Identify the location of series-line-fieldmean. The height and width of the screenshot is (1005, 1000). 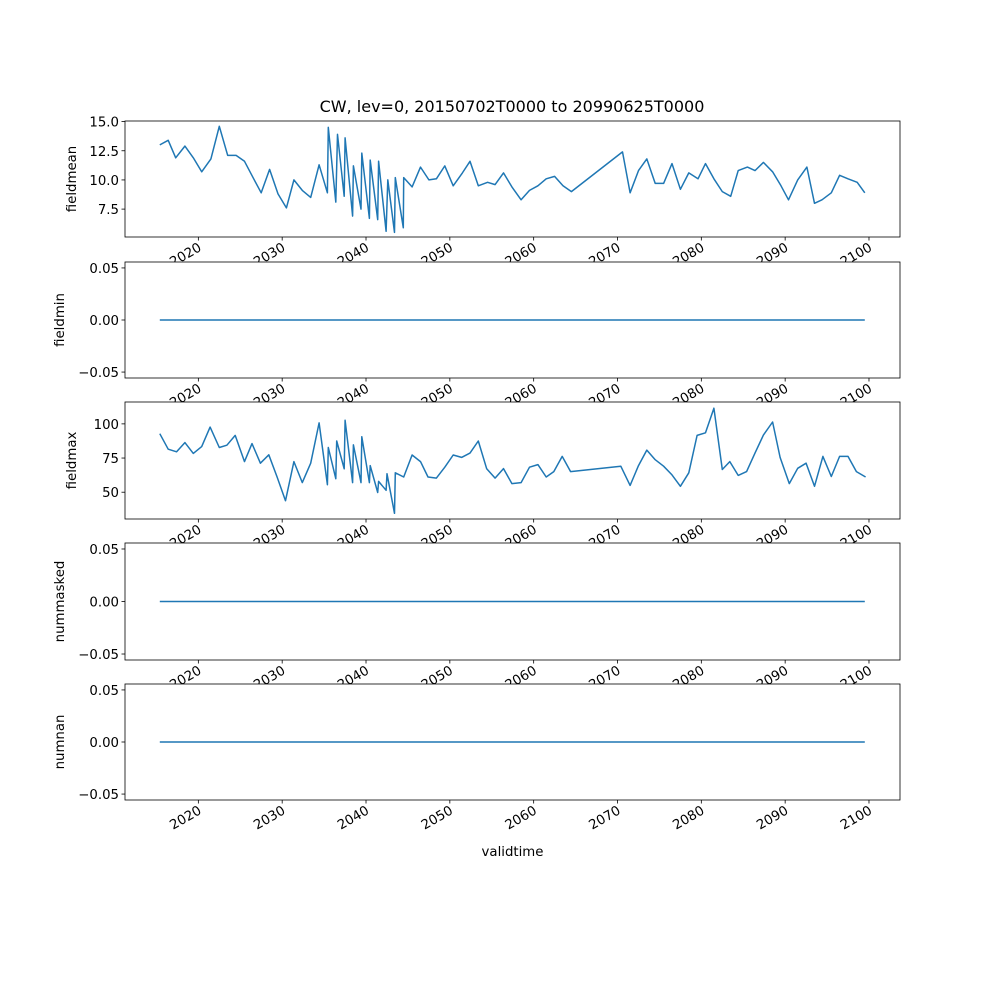
(512, 179).